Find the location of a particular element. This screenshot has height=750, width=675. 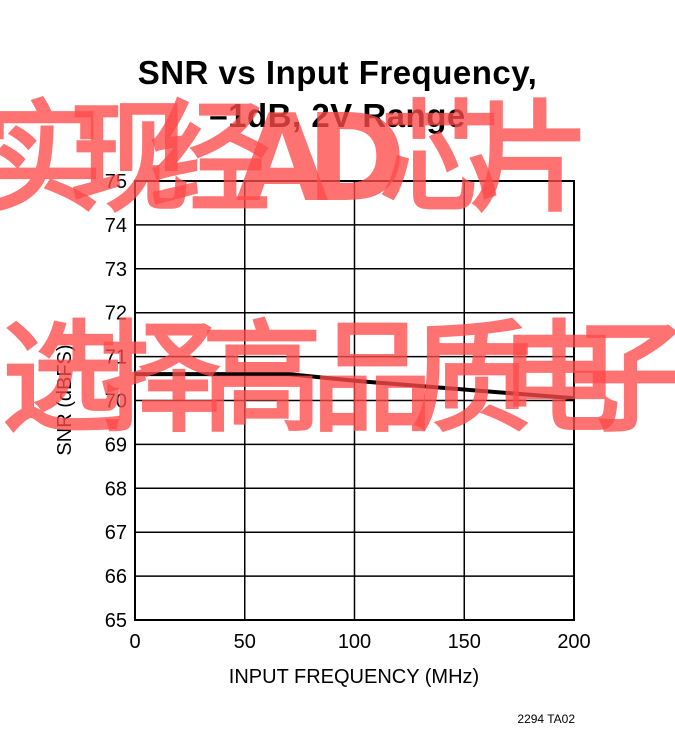

y-tick-label: 70 is located at coordinates (116, 402).